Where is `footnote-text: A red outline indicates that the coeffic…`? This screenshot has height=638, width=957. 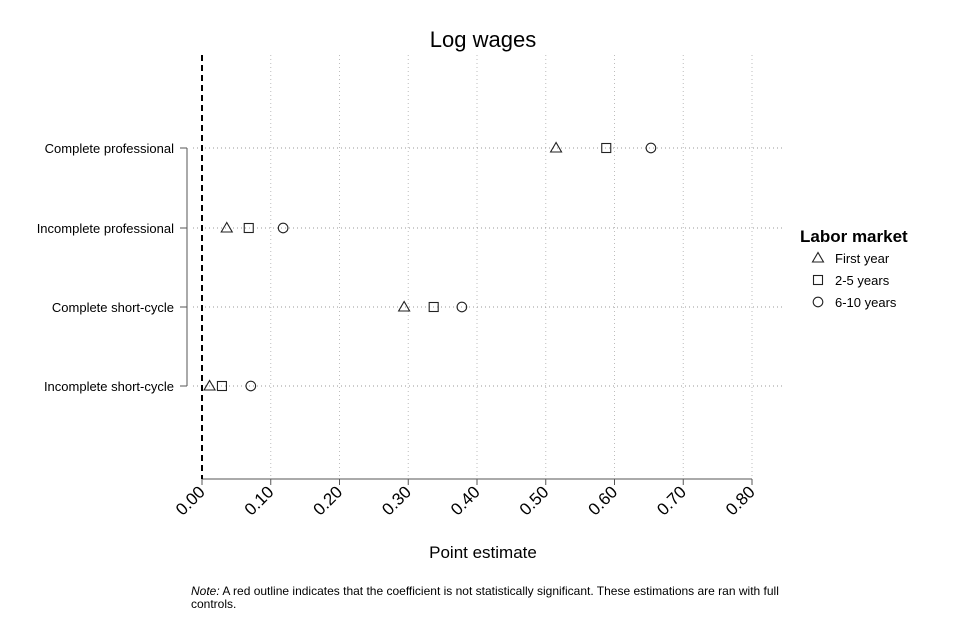 footnote-text: A red outline indicates that the coeffic… is located at coordinates (485, 597).